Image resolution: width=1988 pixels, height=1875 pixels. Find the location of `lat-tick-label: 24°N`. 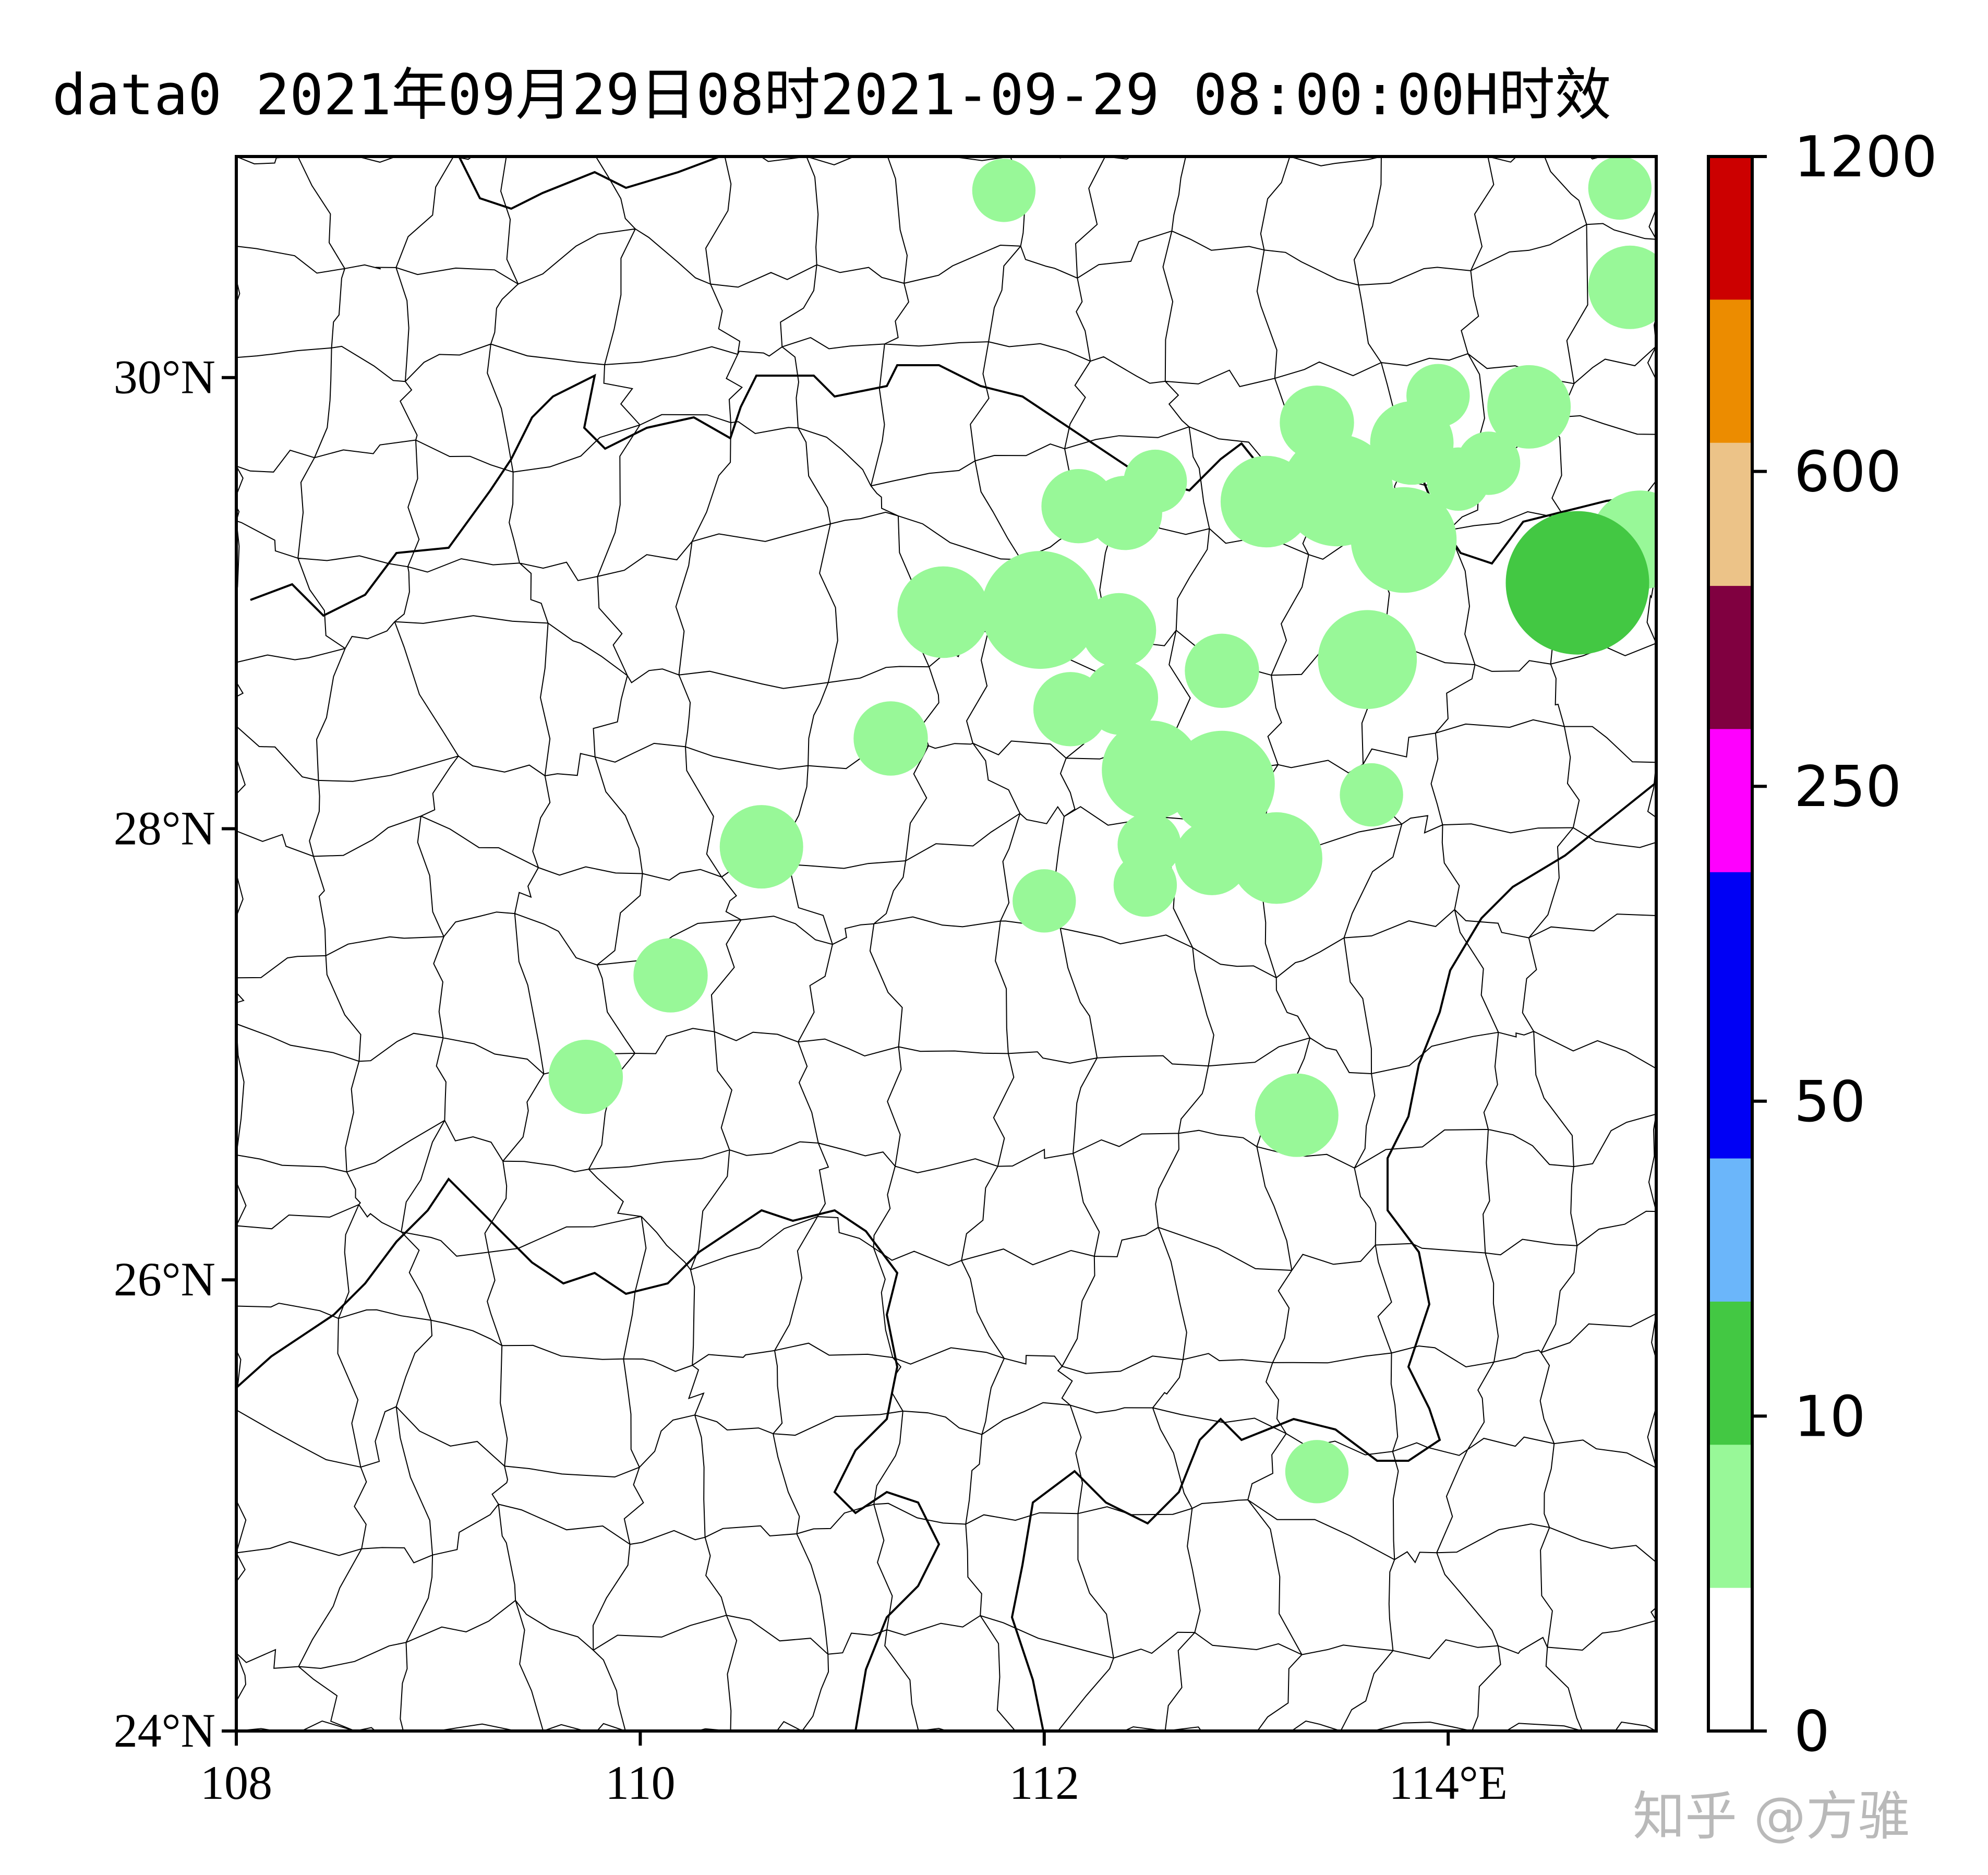

lat-tick-label: 24°N is located at coordinates (164, 1731).